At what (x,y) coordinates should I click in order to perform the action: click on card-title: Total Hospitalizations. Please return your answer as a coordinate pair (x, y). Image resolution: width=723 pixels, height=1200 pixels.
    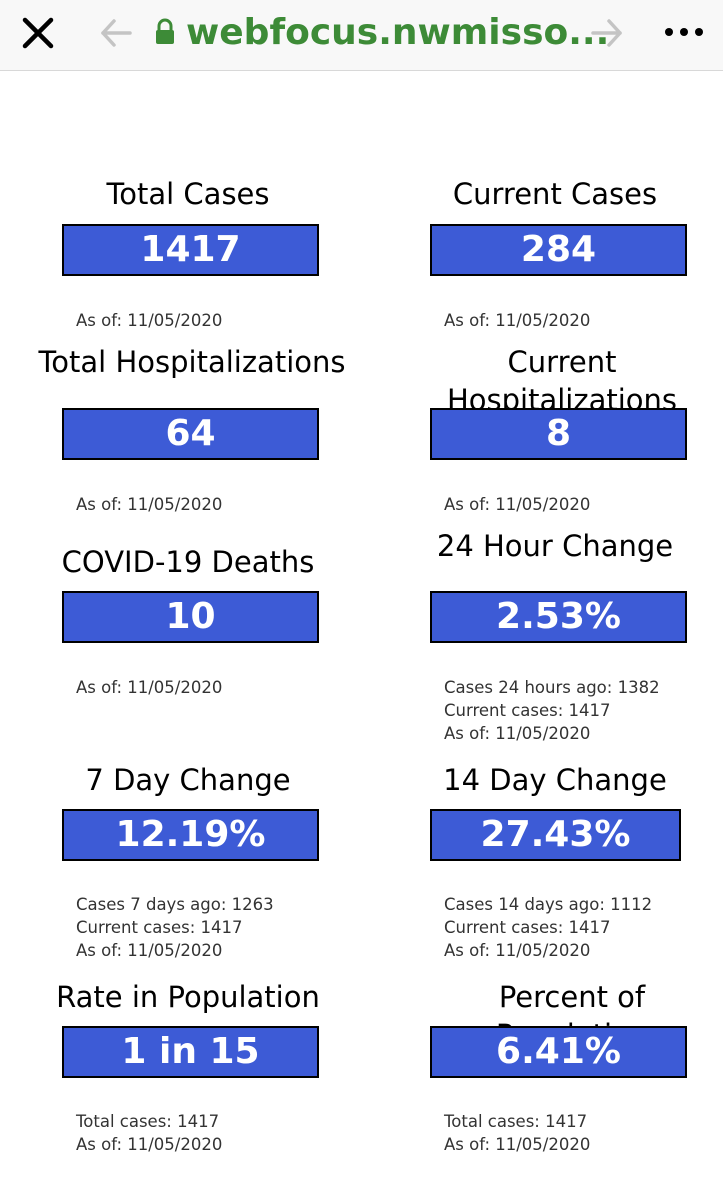
    Looking at the image, I should click on (192, 362).